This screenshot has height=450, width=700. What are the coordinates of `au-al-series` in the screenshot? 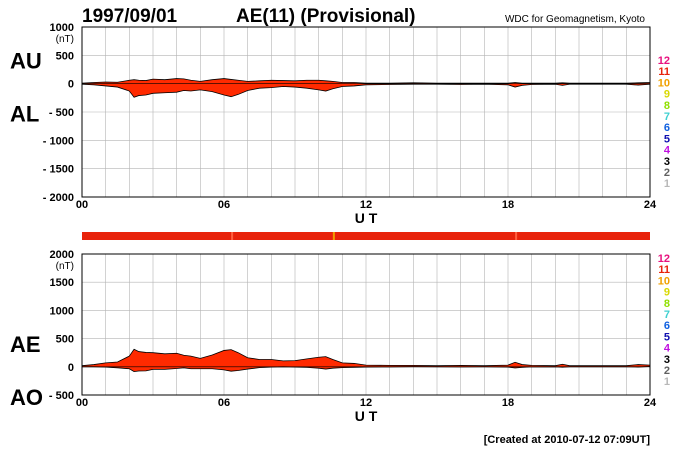 It's located at (366, 88).